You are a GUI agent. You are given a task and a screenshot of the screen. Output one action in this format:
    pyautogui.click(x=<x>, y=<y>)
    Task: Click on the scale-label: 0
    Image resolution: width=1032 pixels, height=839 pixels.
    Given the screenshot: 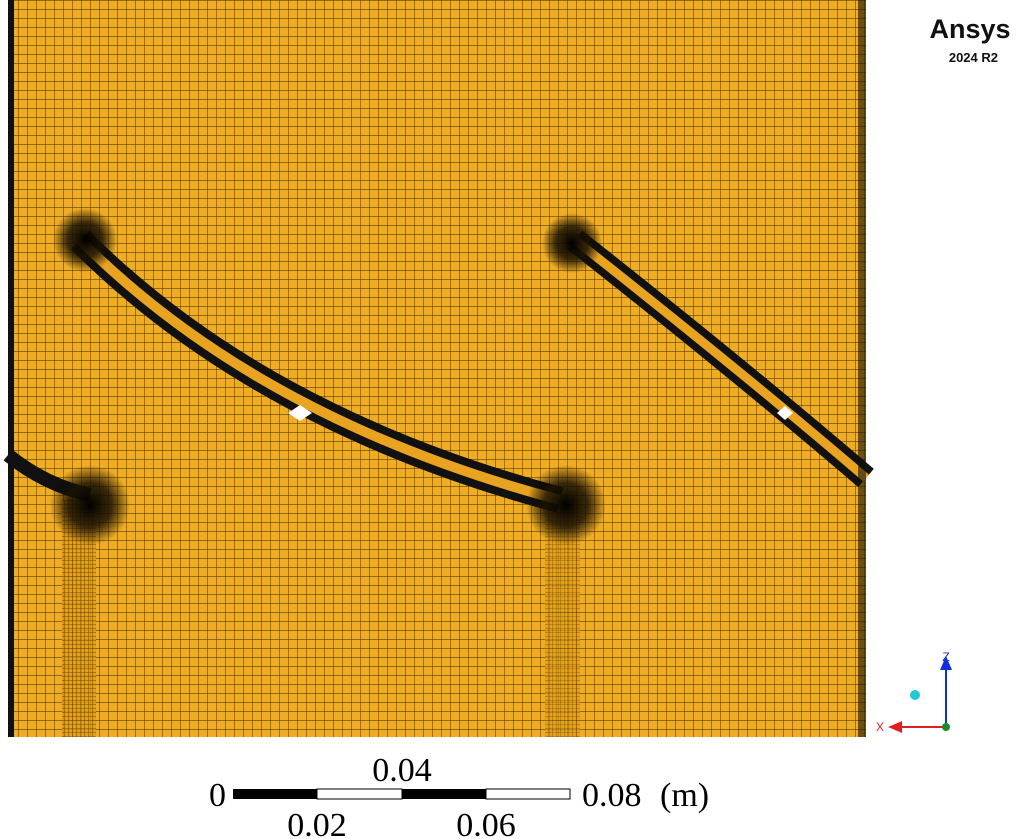 What is the action you would take?
    pyautogui.click(x=217, y=795)
    